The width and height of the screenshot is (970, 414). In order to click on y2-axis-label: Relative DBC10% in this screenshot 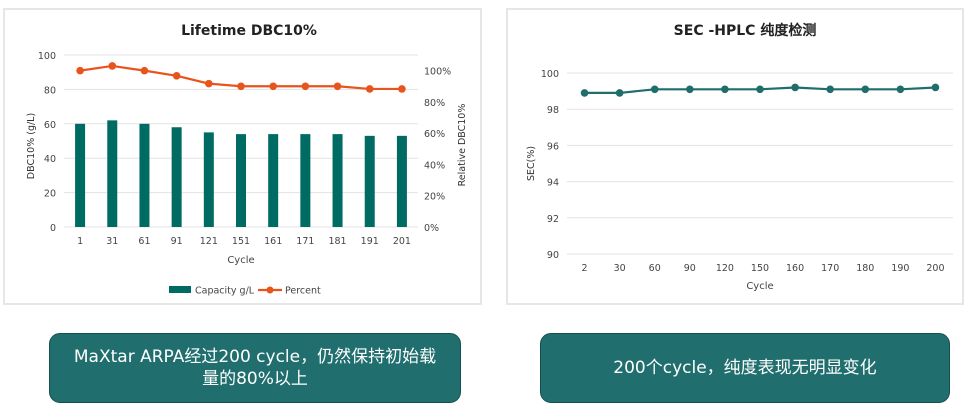, I will do `click(462, 145)`.